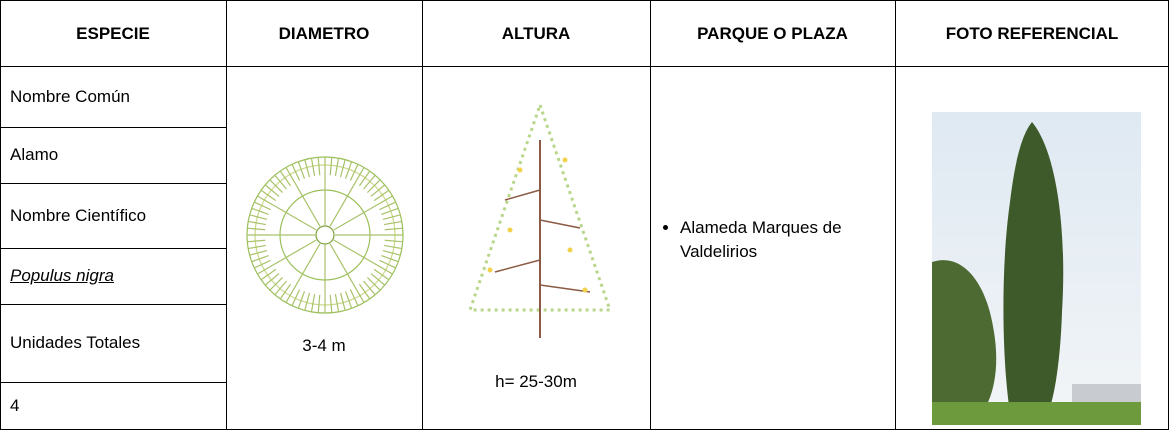 The image size is (1169, 430). I want to click on units-label: Unidades Totales, so click(75, 342).